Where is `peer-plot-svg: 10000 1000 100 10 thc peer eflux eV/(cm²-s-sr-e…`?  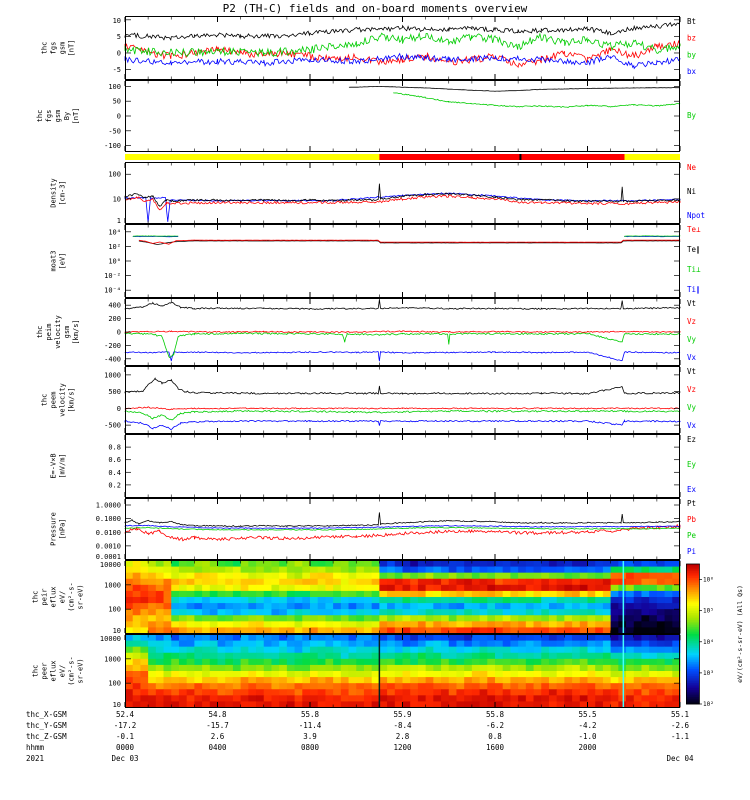
peer-plot-svg: 10000 1000 100 10 thc peer eflux eV/(cm²-s-sr-e… is located at coordinates (356, 671).